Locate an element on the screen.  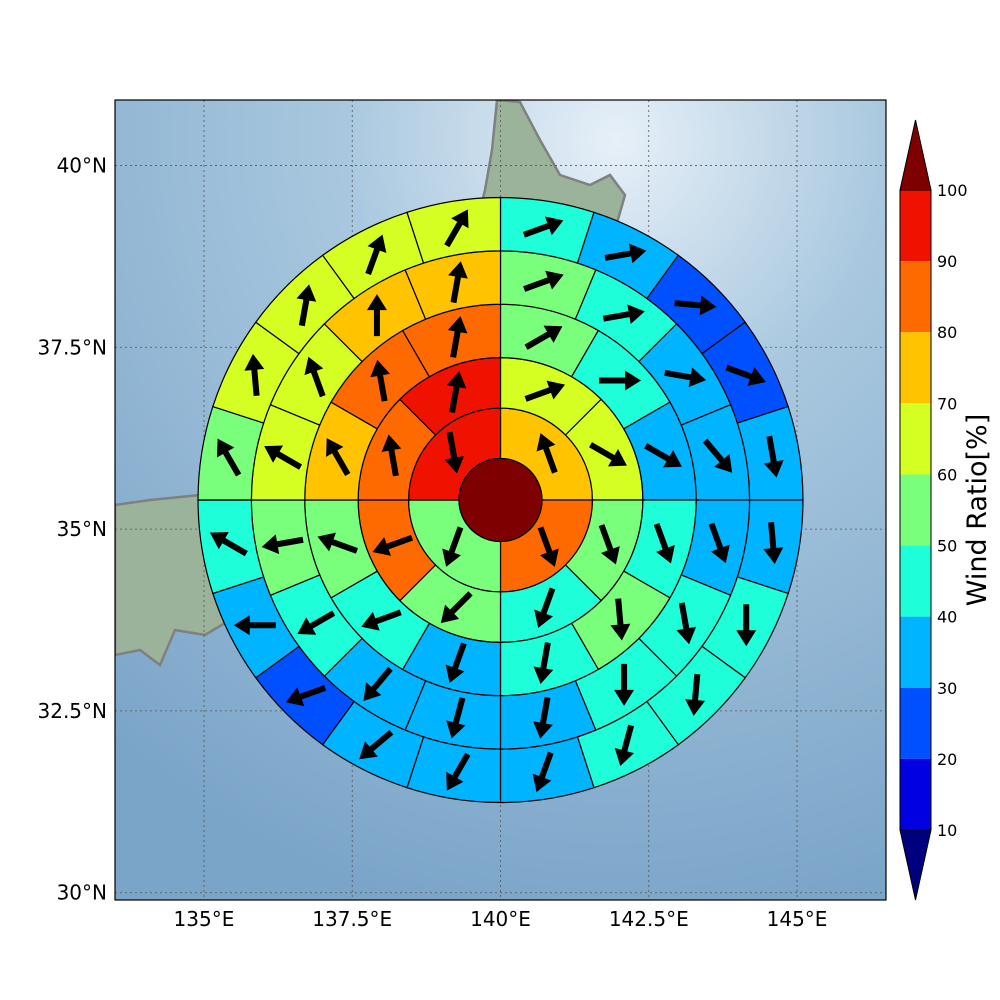
x-tick-label: 142.5°E is located at coordinates (649, 919).